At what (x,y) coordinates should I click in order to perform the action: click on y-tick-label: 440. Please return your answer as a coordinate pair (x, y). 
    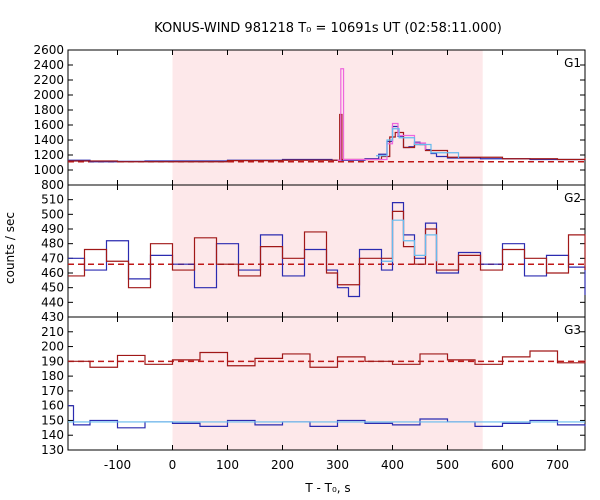
    Looking at the image, I should click on (52, 302).